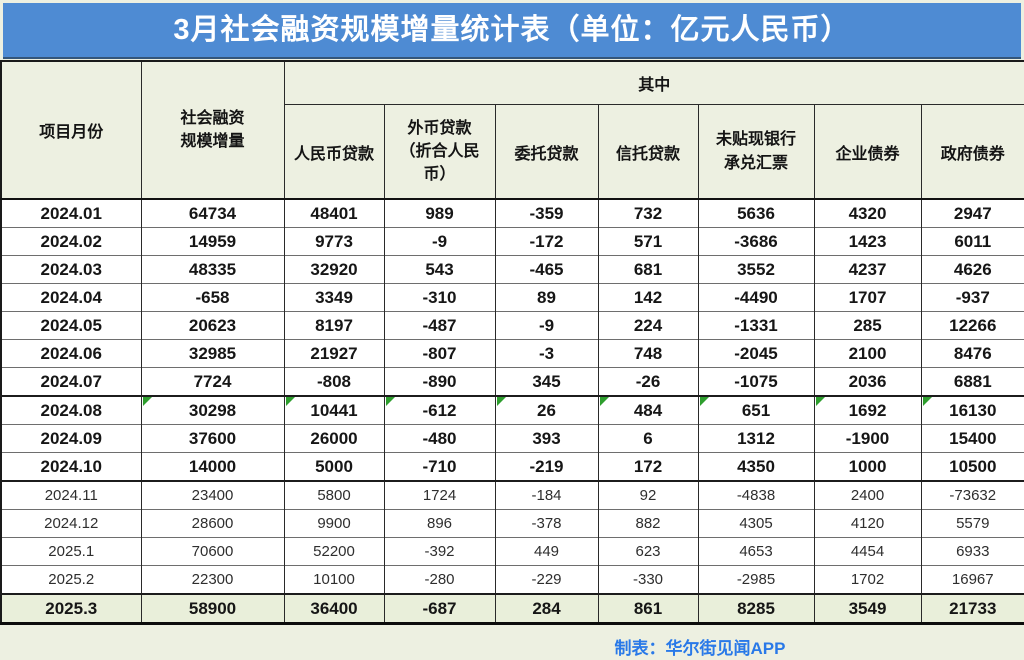  What do you see at coordinates (546, 410) in the screenshot?
I see `value-cell: 26` at bounding box center [546, 410].